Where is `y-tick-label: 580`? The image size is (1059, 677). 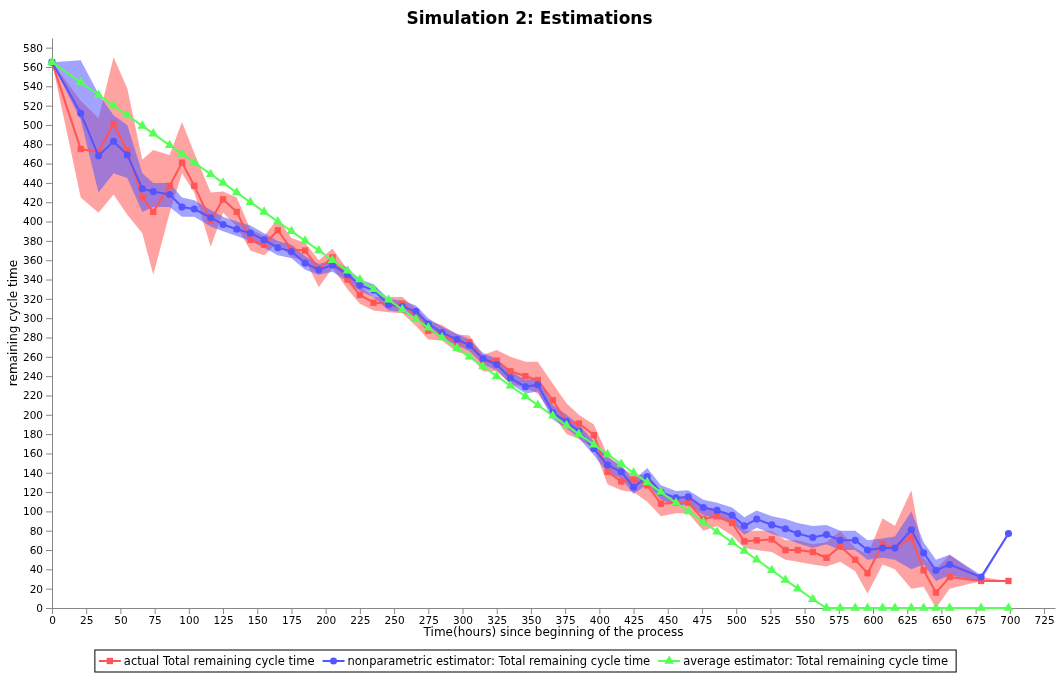
y-tick-label: 580 is located at coordinates (32, 47).